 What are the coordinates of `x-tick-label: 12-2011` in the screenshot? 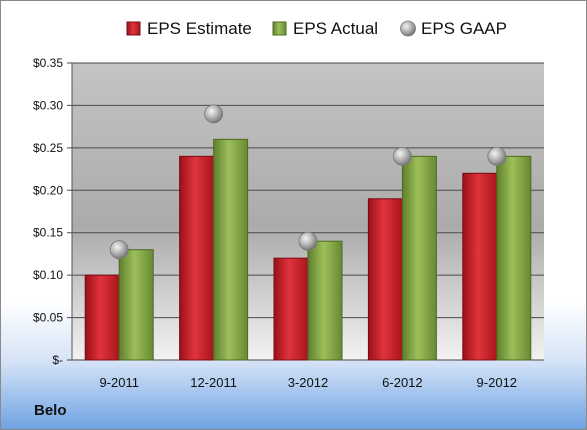 It's located at (213, 382).